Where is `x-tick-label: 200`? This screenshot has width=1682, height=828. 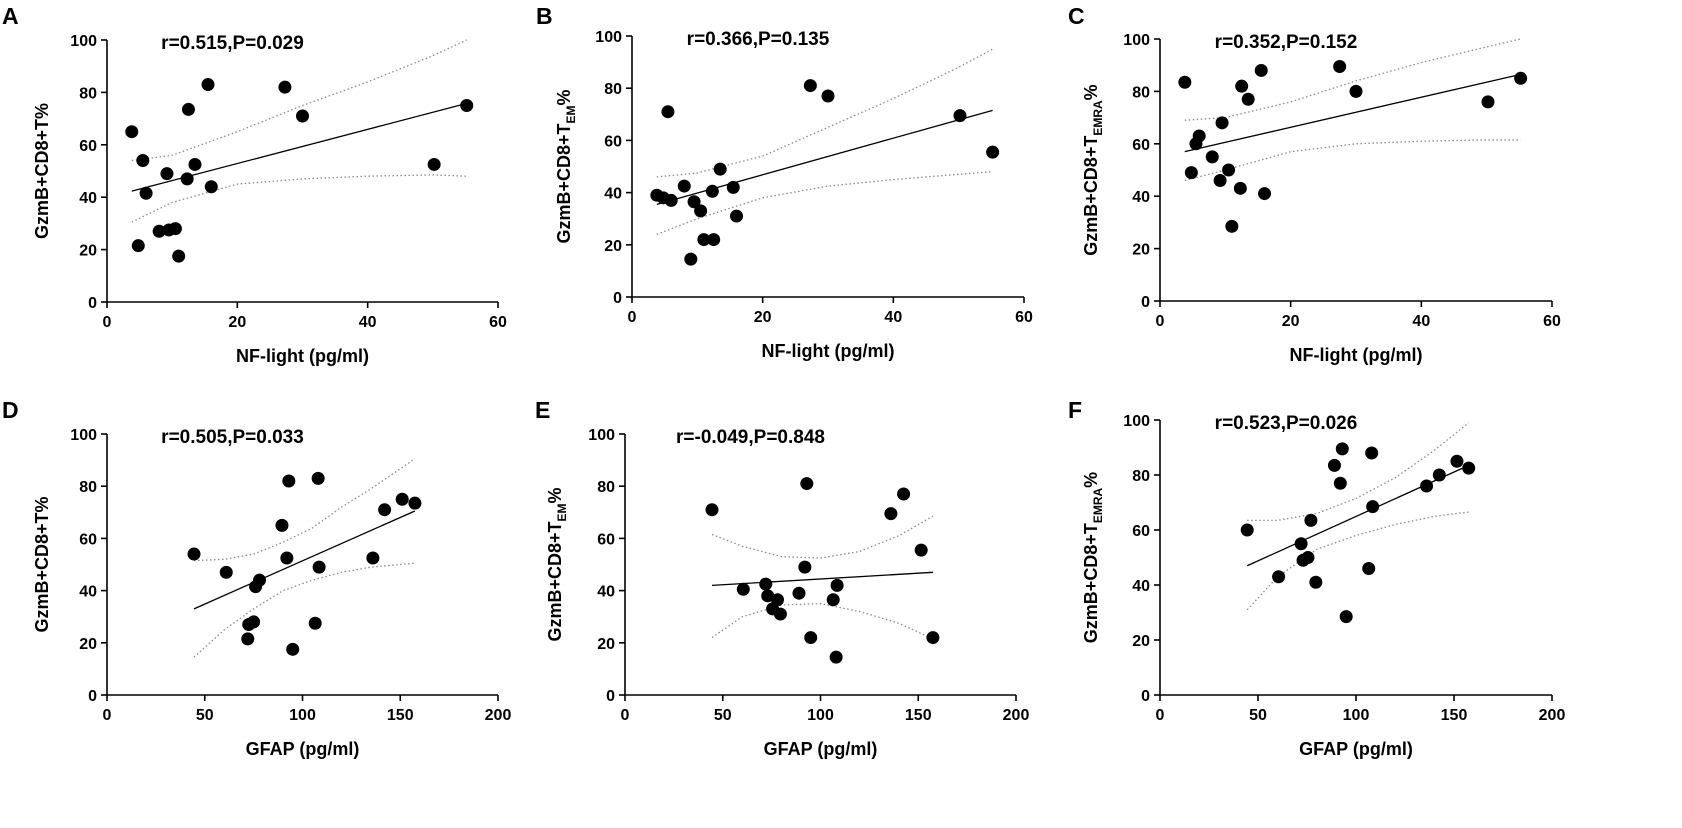 x-tick-label: 200 is located at coordinates (498, 715).